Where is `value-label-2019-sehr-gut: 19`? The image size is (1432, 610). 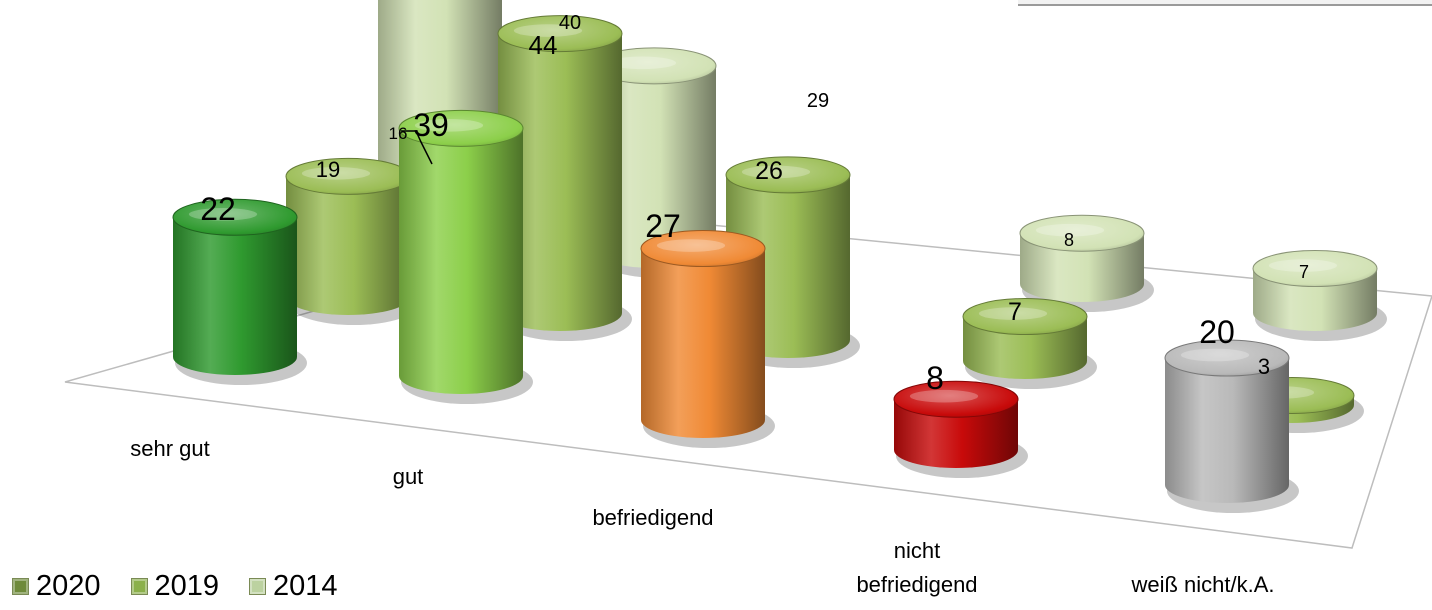 value-label-2019-sehr-gut: 19 is located at coordinates (328, 169).